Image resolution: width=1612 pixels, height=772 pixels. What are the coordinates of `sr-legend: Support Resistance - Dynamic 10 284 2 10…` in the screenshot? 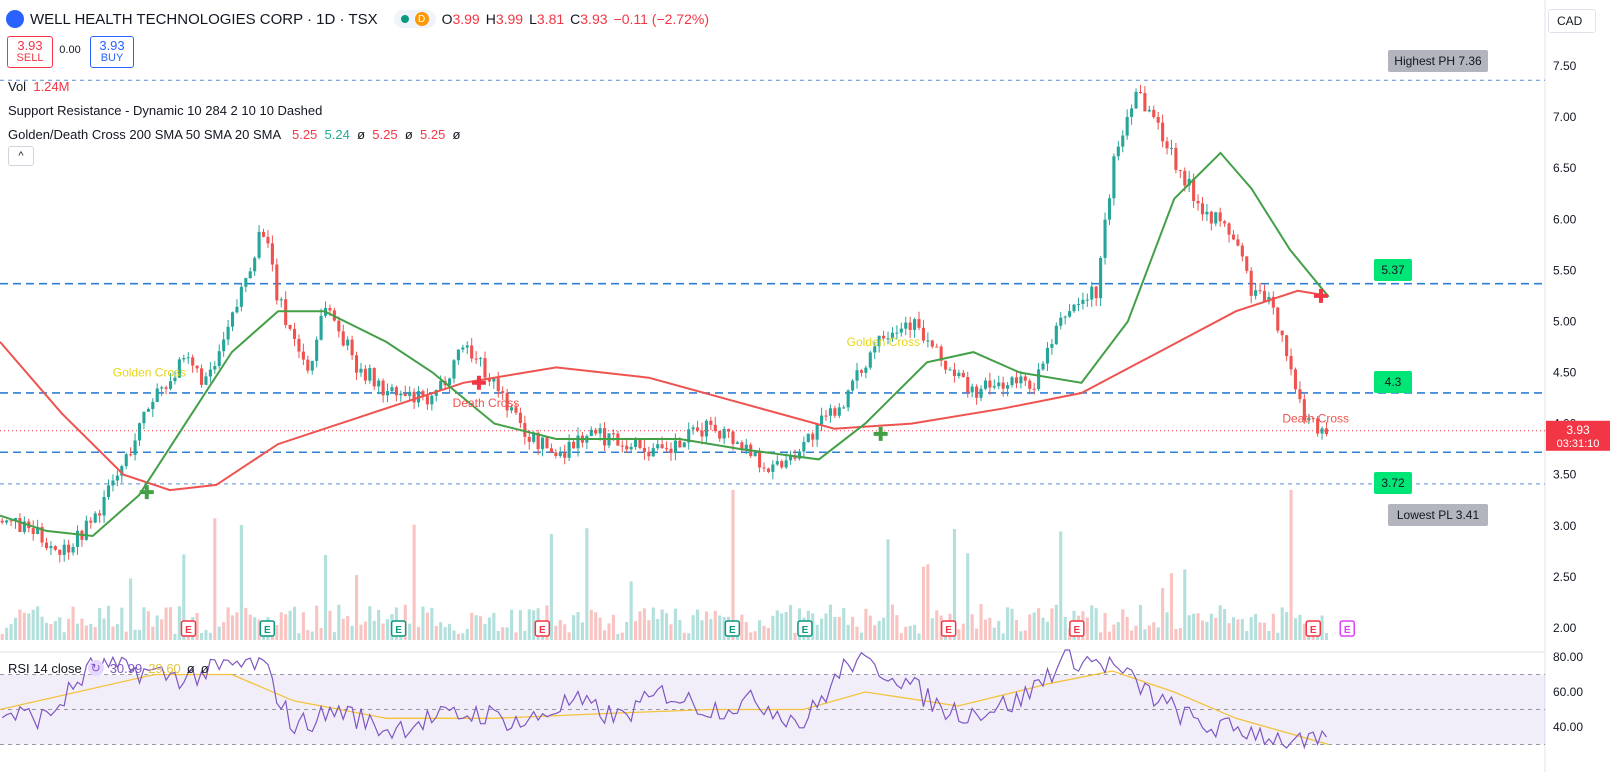 It's located at (165, 110).